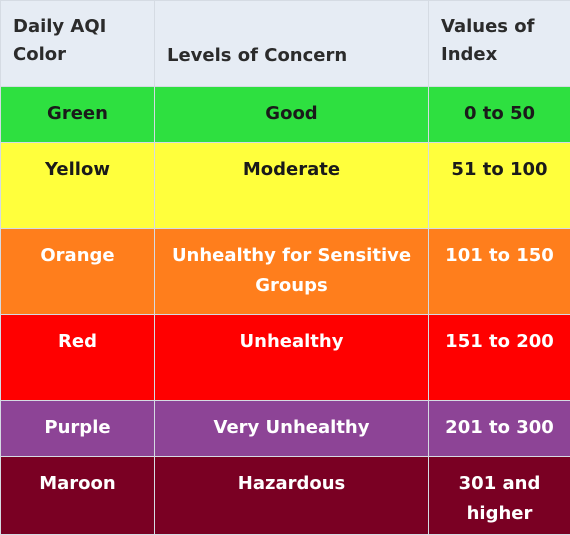 The image size is (570, 535). What do you see at coordinates (78, 272) in the screenshot?
I see `aqi-color-cell: Orange` at bounding box center [78, 272].